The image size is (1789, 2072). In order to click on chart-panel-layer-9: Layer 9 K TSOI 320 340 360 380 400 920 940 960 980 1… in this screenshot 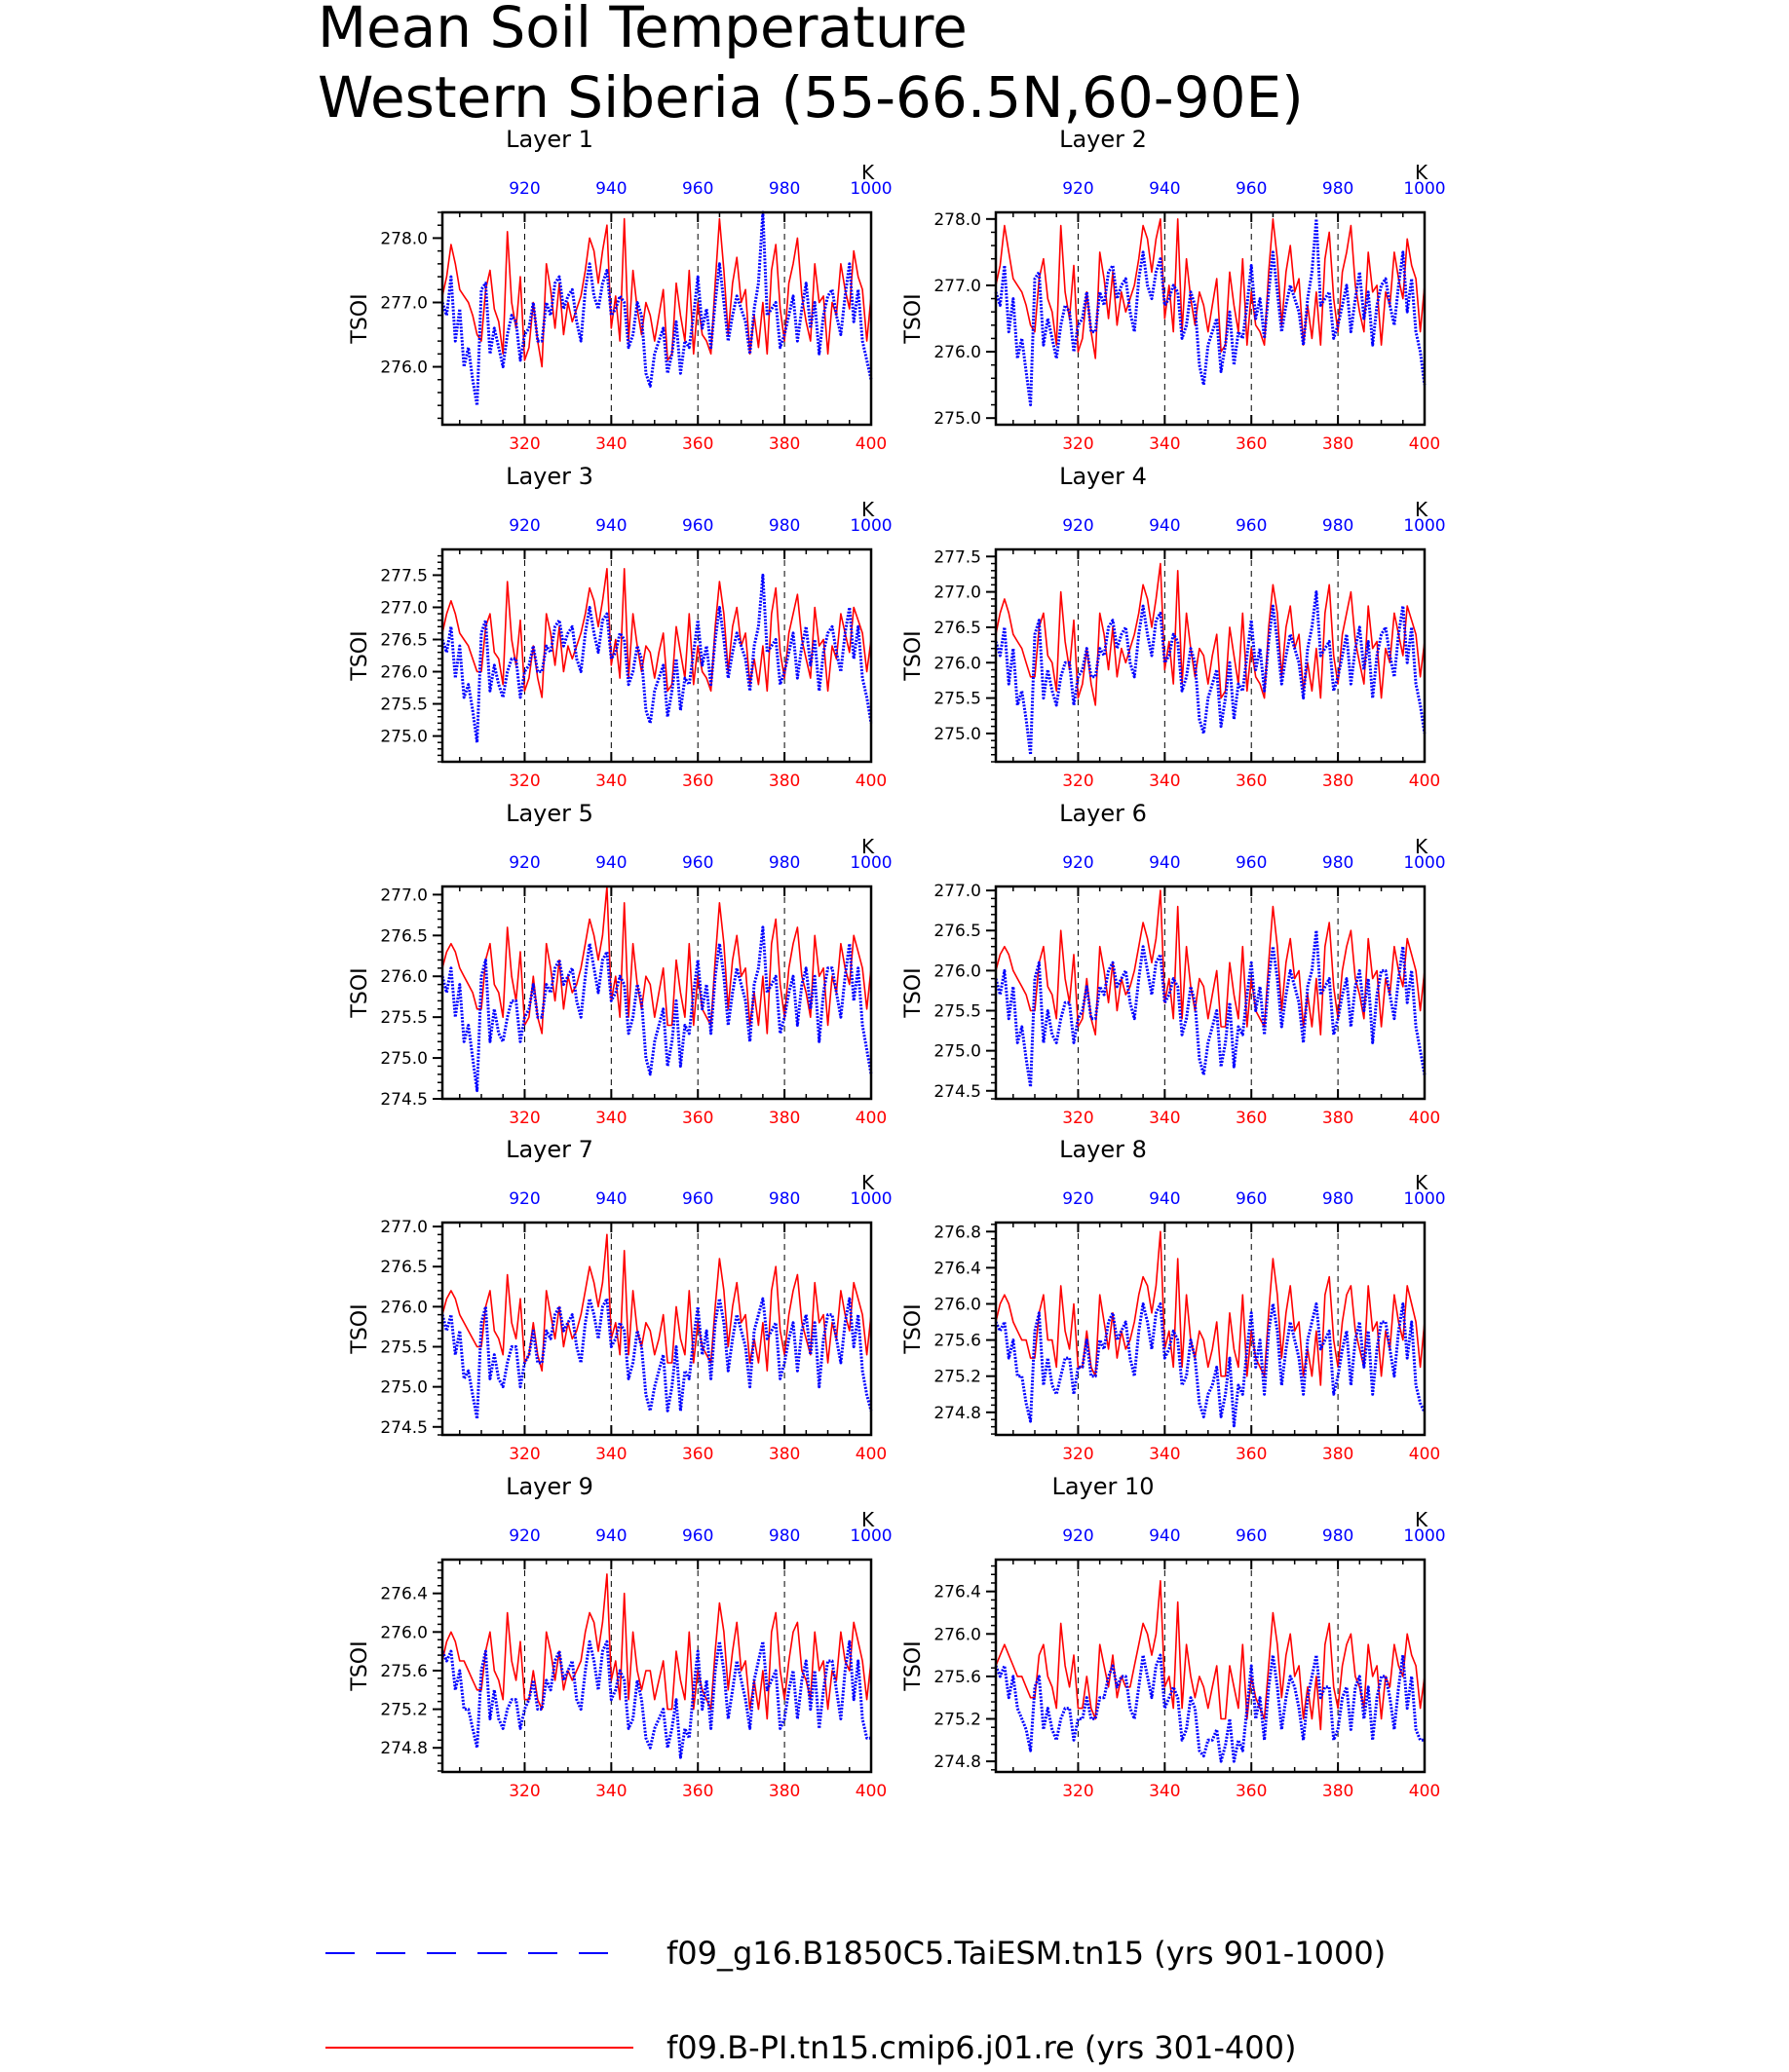, I will do `click(620, 1637)`.